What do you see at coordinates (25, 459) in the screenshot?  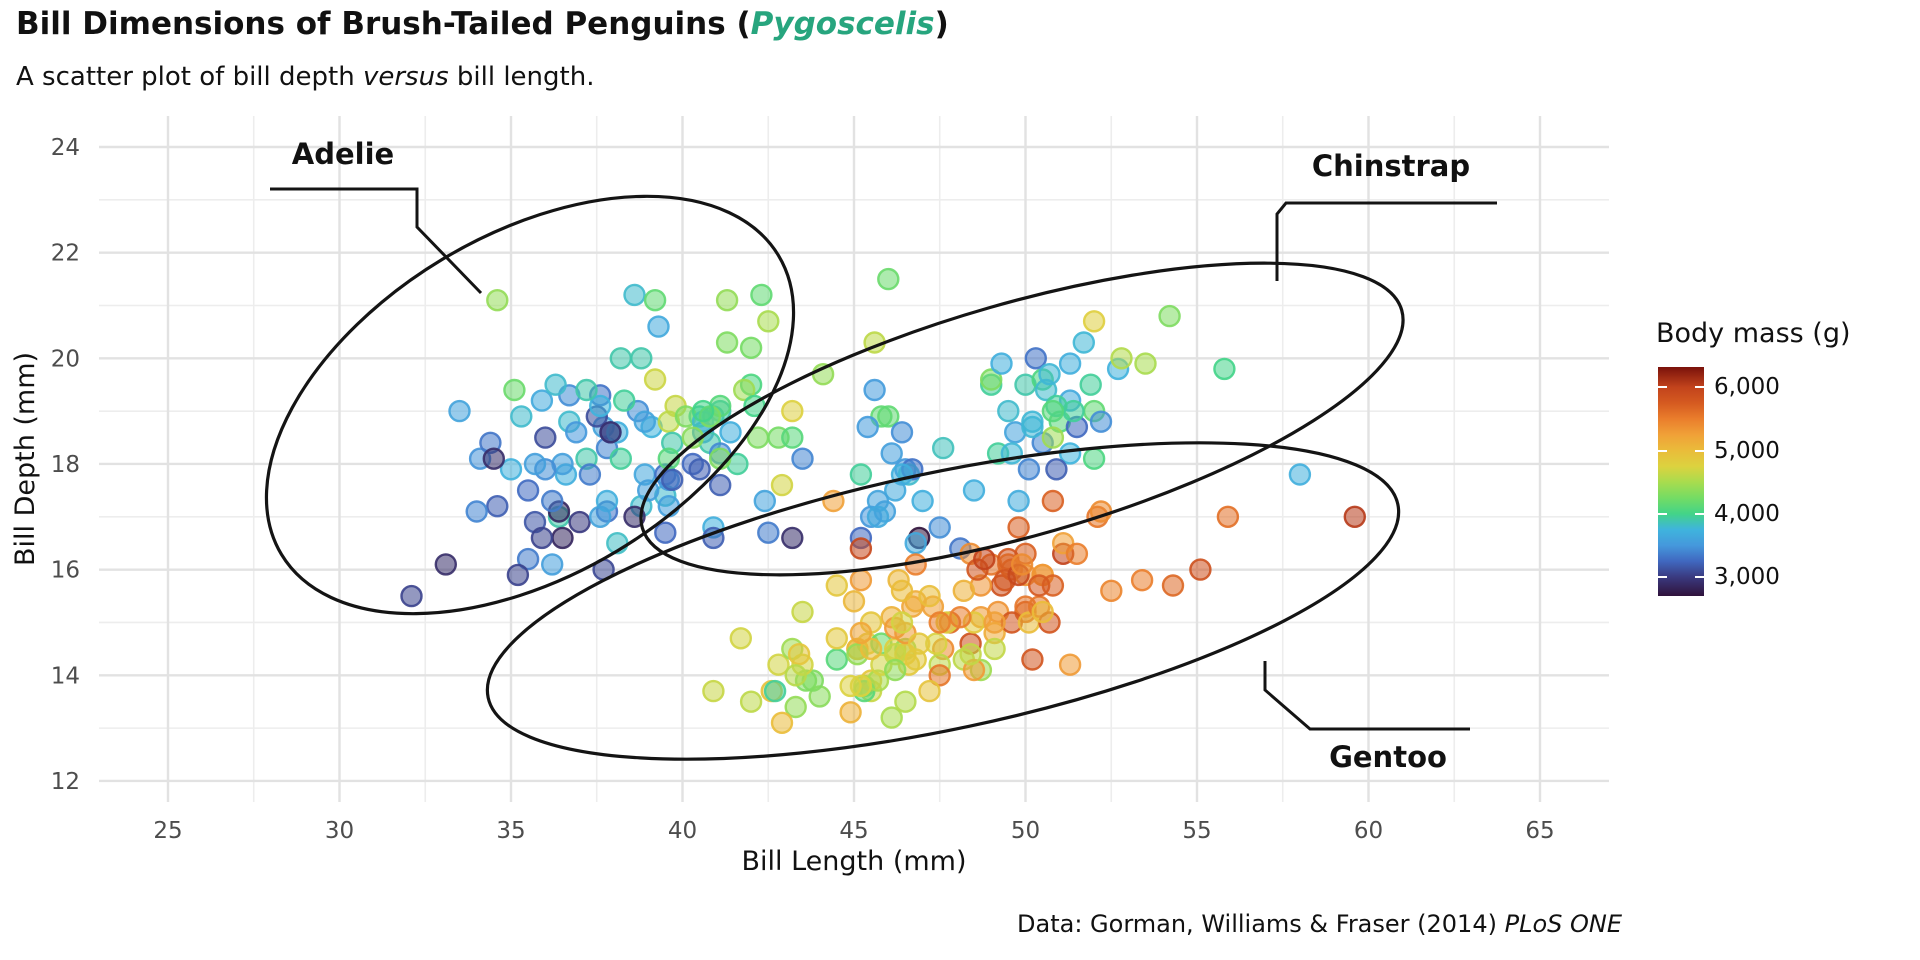 I see `y-axis-title: Bill Depth (mm)` at bounding box center [25, 459].